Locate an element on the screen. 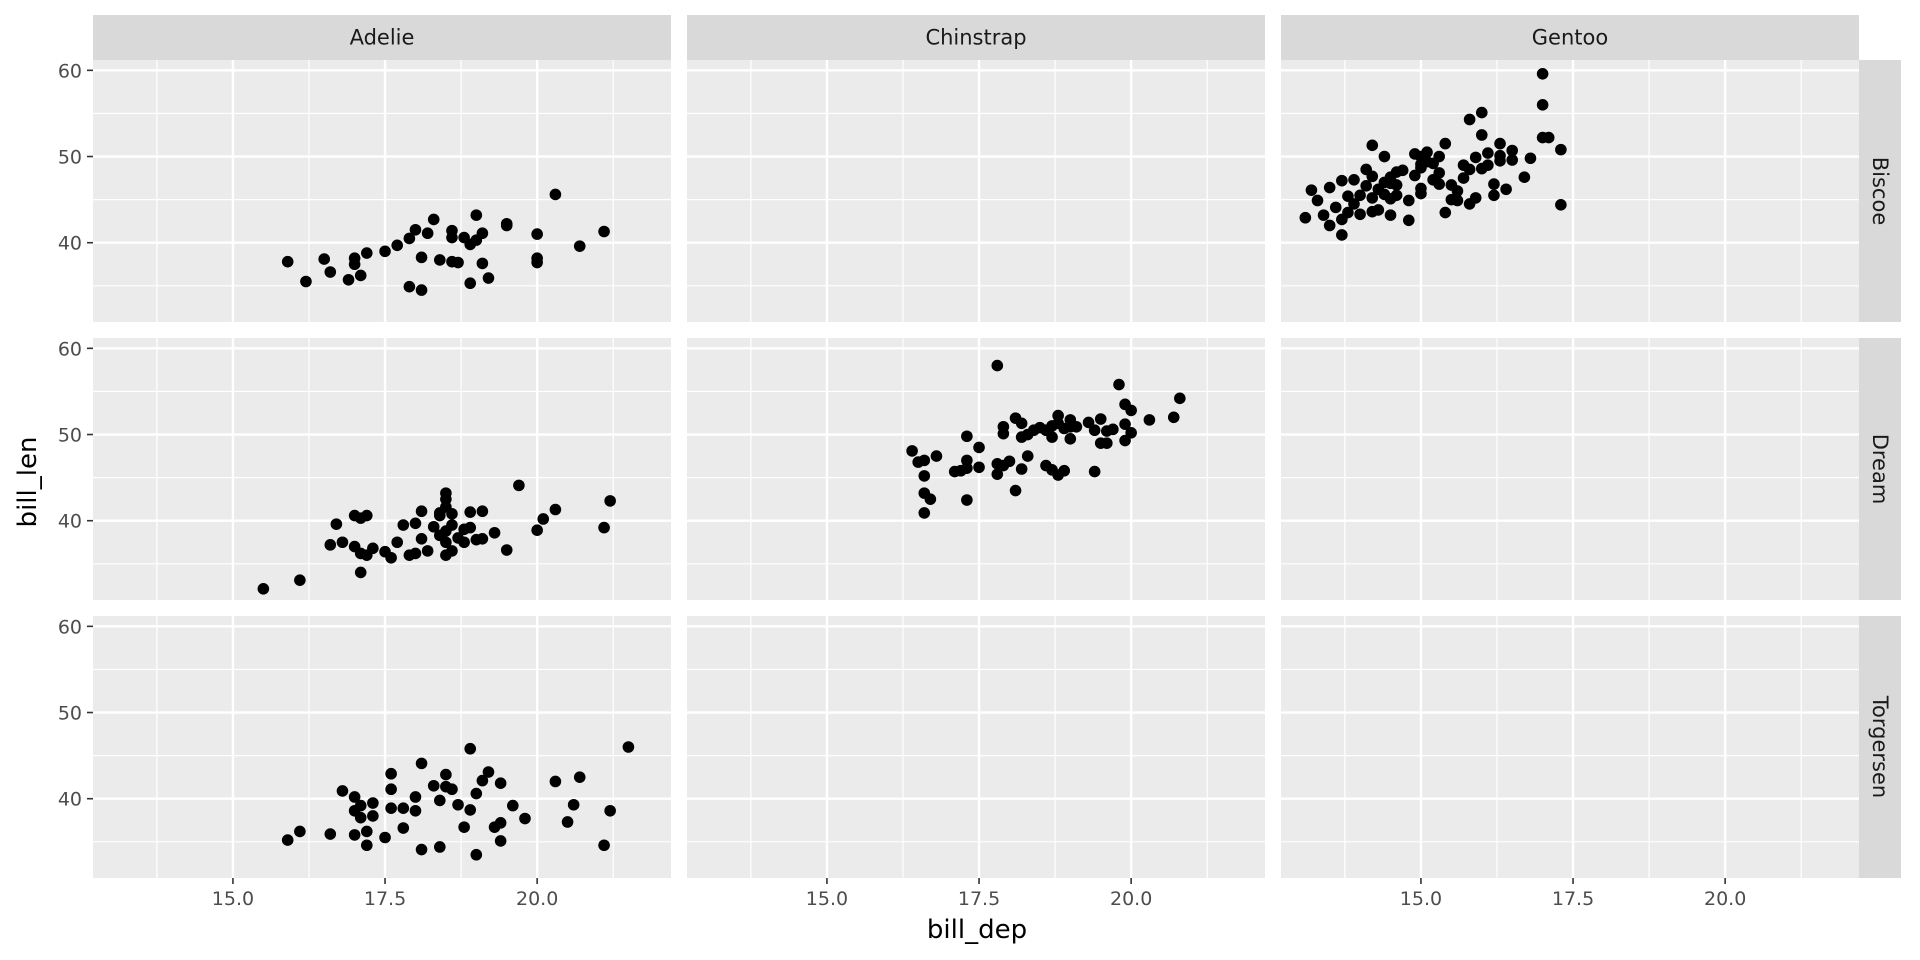  panel-chinstrap-biscoe is located at coordinates (976, 191).